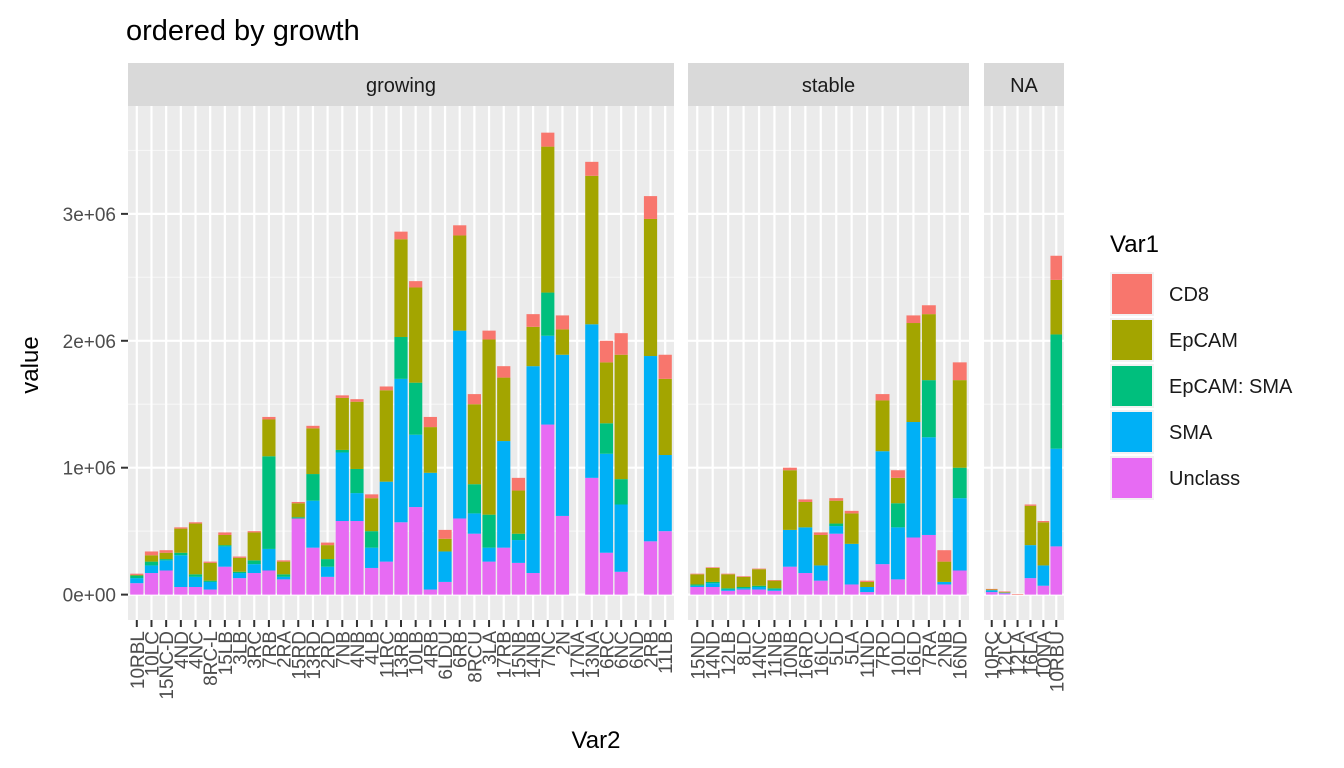 The height and width of the screenshot is (768, 1344). Describe the element at coordinates (697, 574) in the screenshot. I see `bar-15nd-cd8` at that location.